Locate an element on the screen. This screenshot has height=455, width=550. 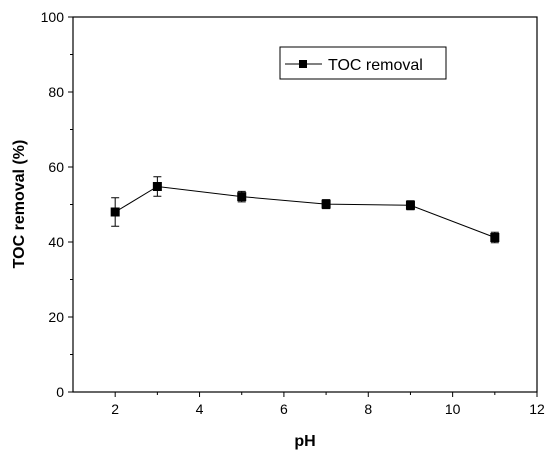
x-axis-title: pH is located at coordinates (304, 441).